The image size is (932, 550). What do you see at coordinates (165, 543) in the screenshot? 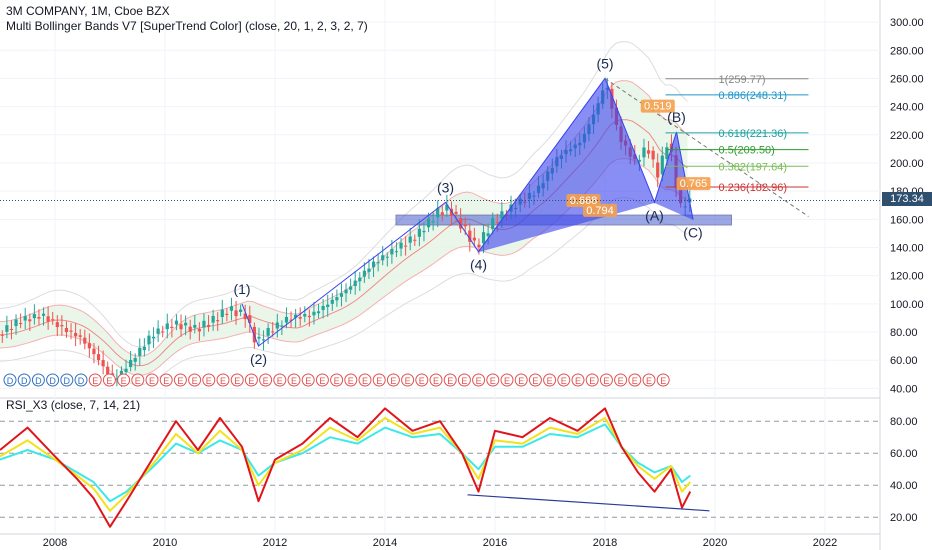
I see `time-tick-label: 2010` at bounding box center [165, 543].